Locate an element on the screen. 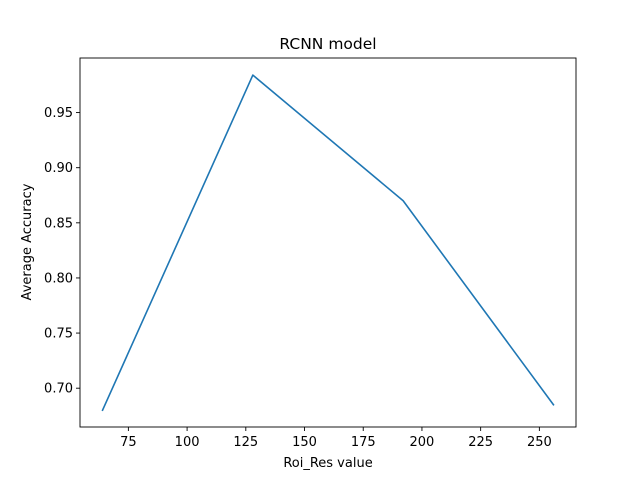 Image resolution: width=640 pixels, height=480 pixels. x-tick-label: 225 is located at coordinates (480, 442).